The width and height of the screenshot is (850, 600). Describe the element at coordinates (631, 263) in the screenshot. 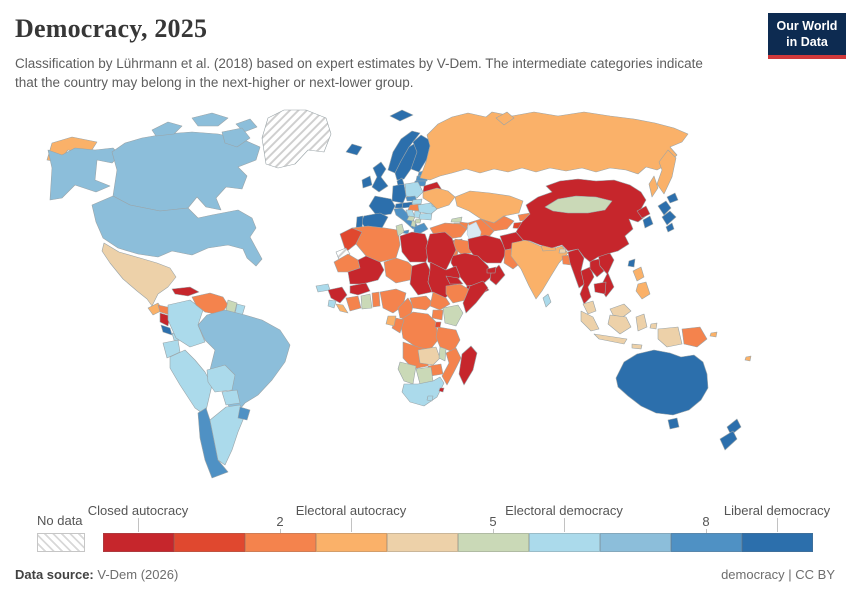

I see `country-taiwan` at that location.